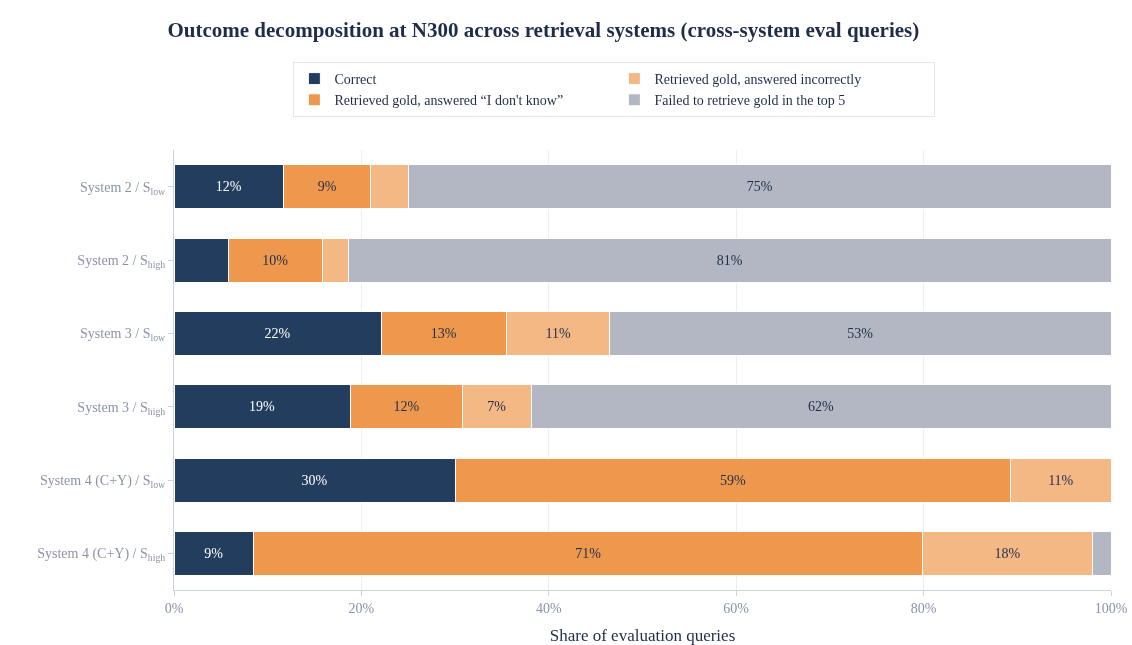 The height and width of the screenshot is (645, 1132). I want to click on x-axis-title: Share of evaluation queries, so click(642, 635).